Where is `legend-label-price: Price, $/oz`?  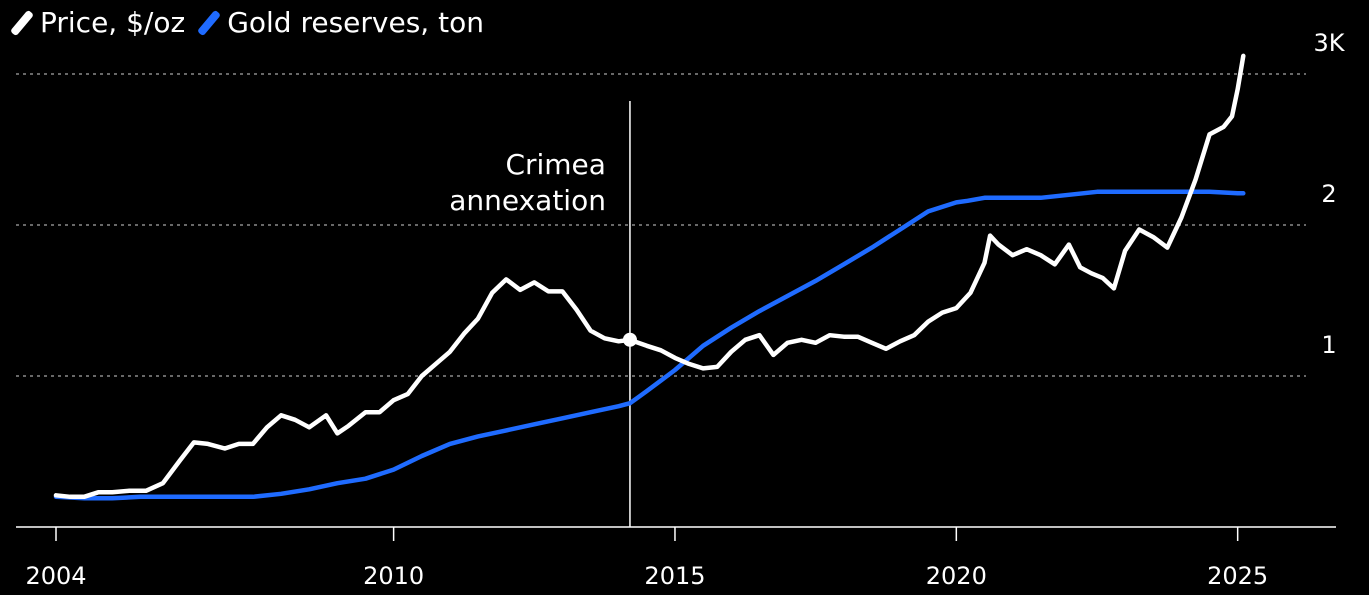 legend-label-price: Price, $/oz is located at coordinates (113, 22).